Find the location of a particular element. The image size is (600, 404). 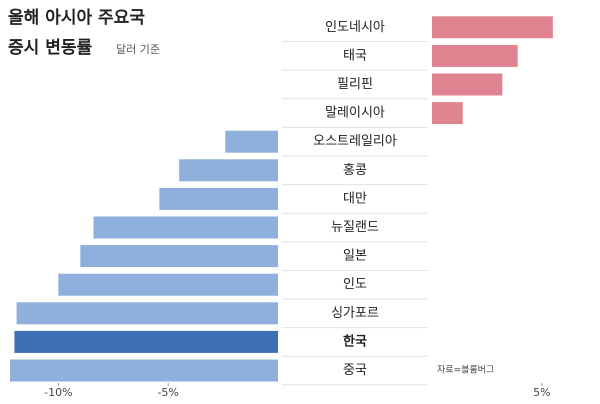

category-label: 인도 is located at coordinates (355, 284).